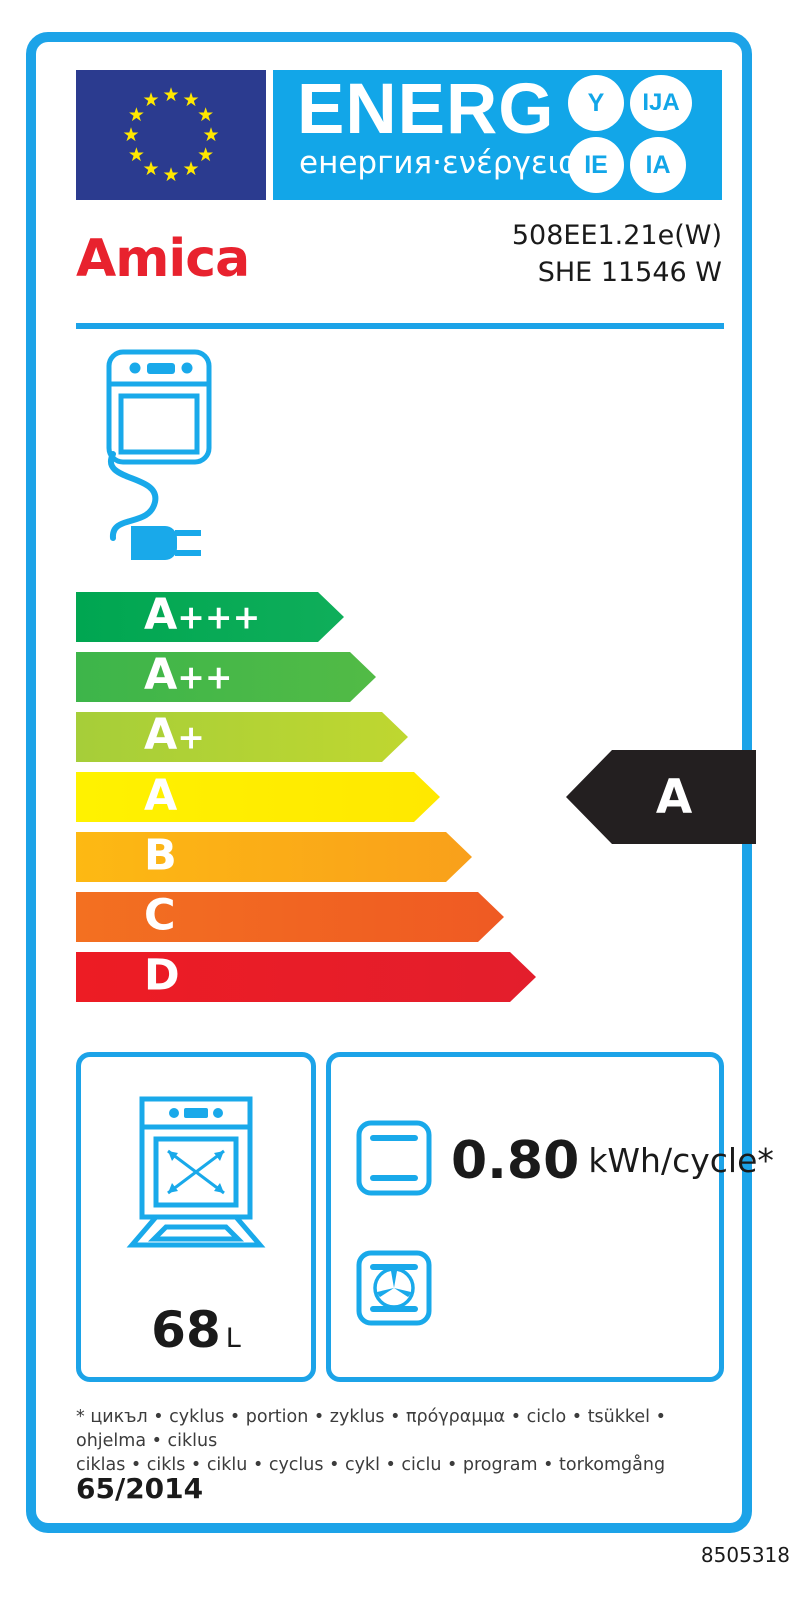  What do you see at coordinates (629, 272) in the screenshot?
I see `model-line-2: SHE 11546 W` at bounding box center [629, 272].